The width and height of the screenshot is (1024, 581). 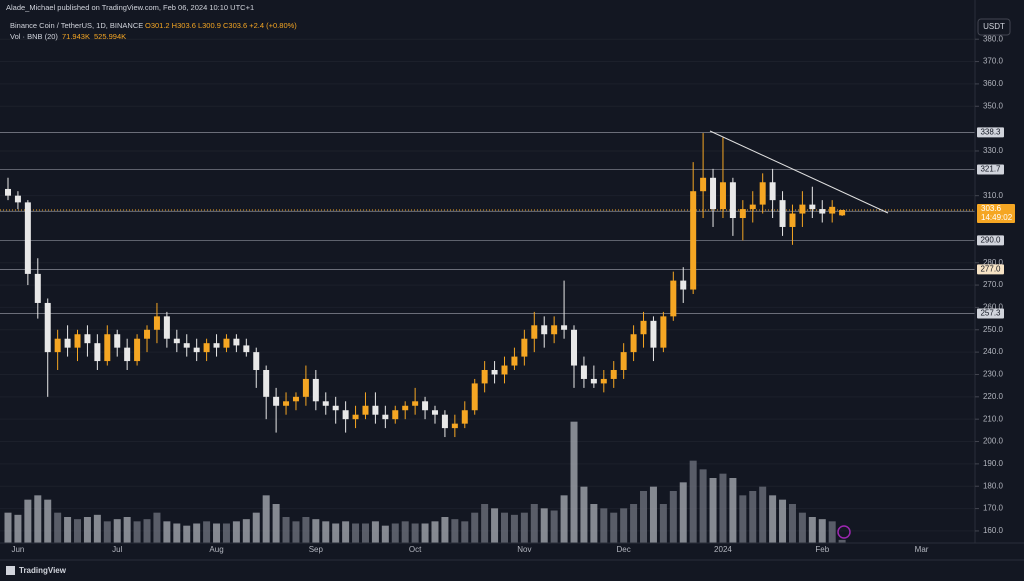 What do you see at coordinates (844, 532) in the screenshot?
I see `events-icon` at bounding box center [844, 532].